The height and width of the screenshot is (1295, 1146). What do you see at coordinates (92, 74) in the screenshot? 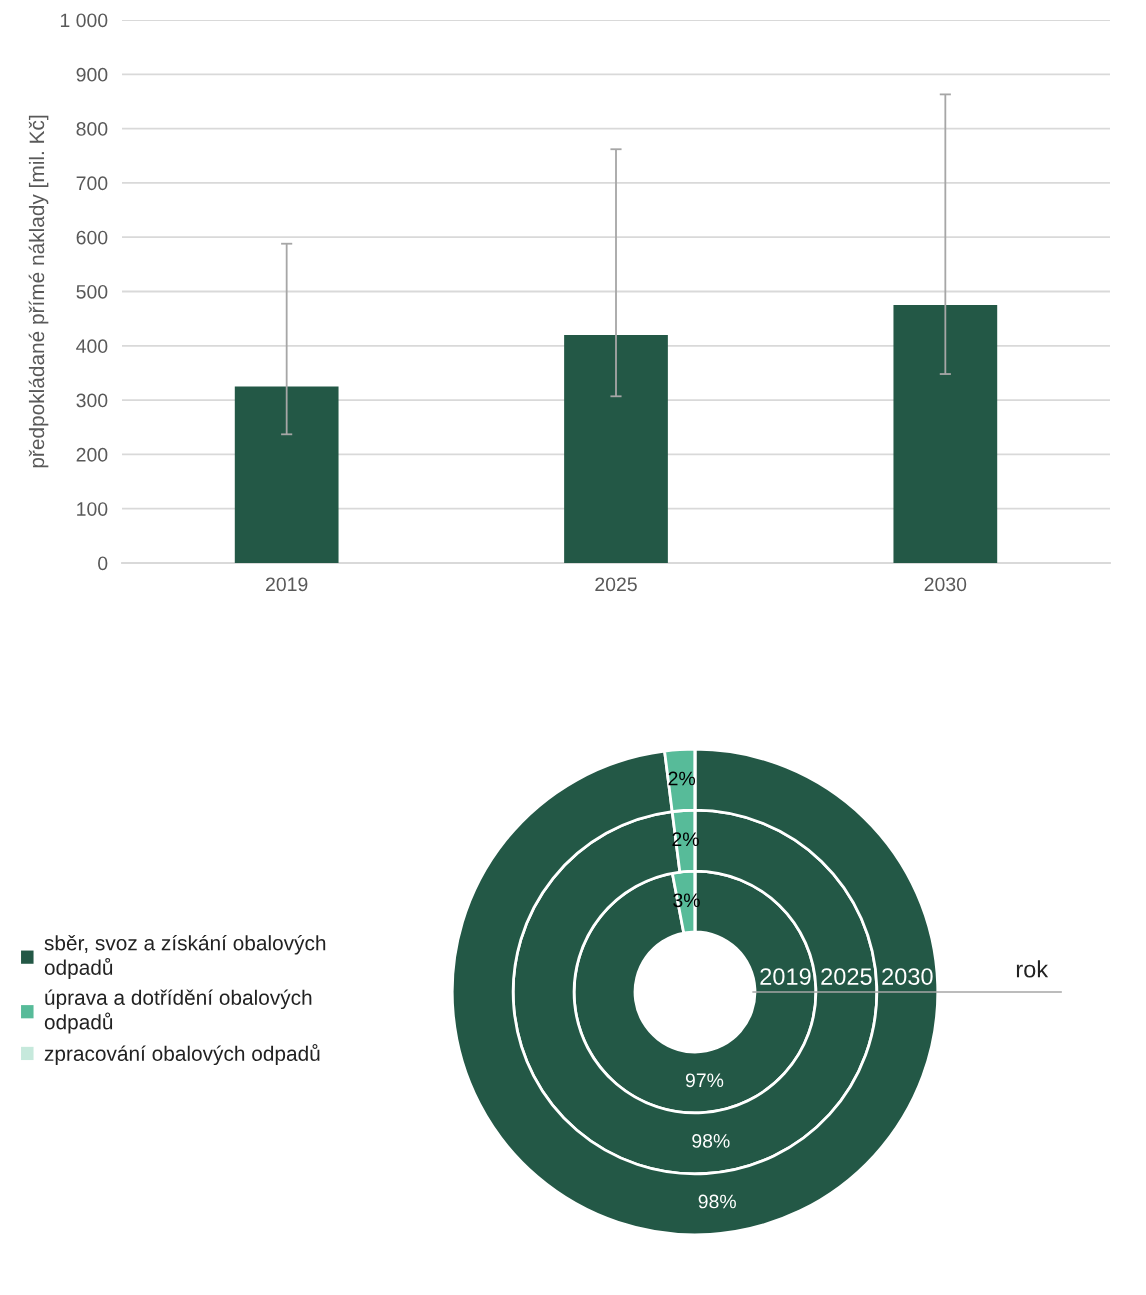
I see `y-tick-label: 900` at bounding box center [92, 74].